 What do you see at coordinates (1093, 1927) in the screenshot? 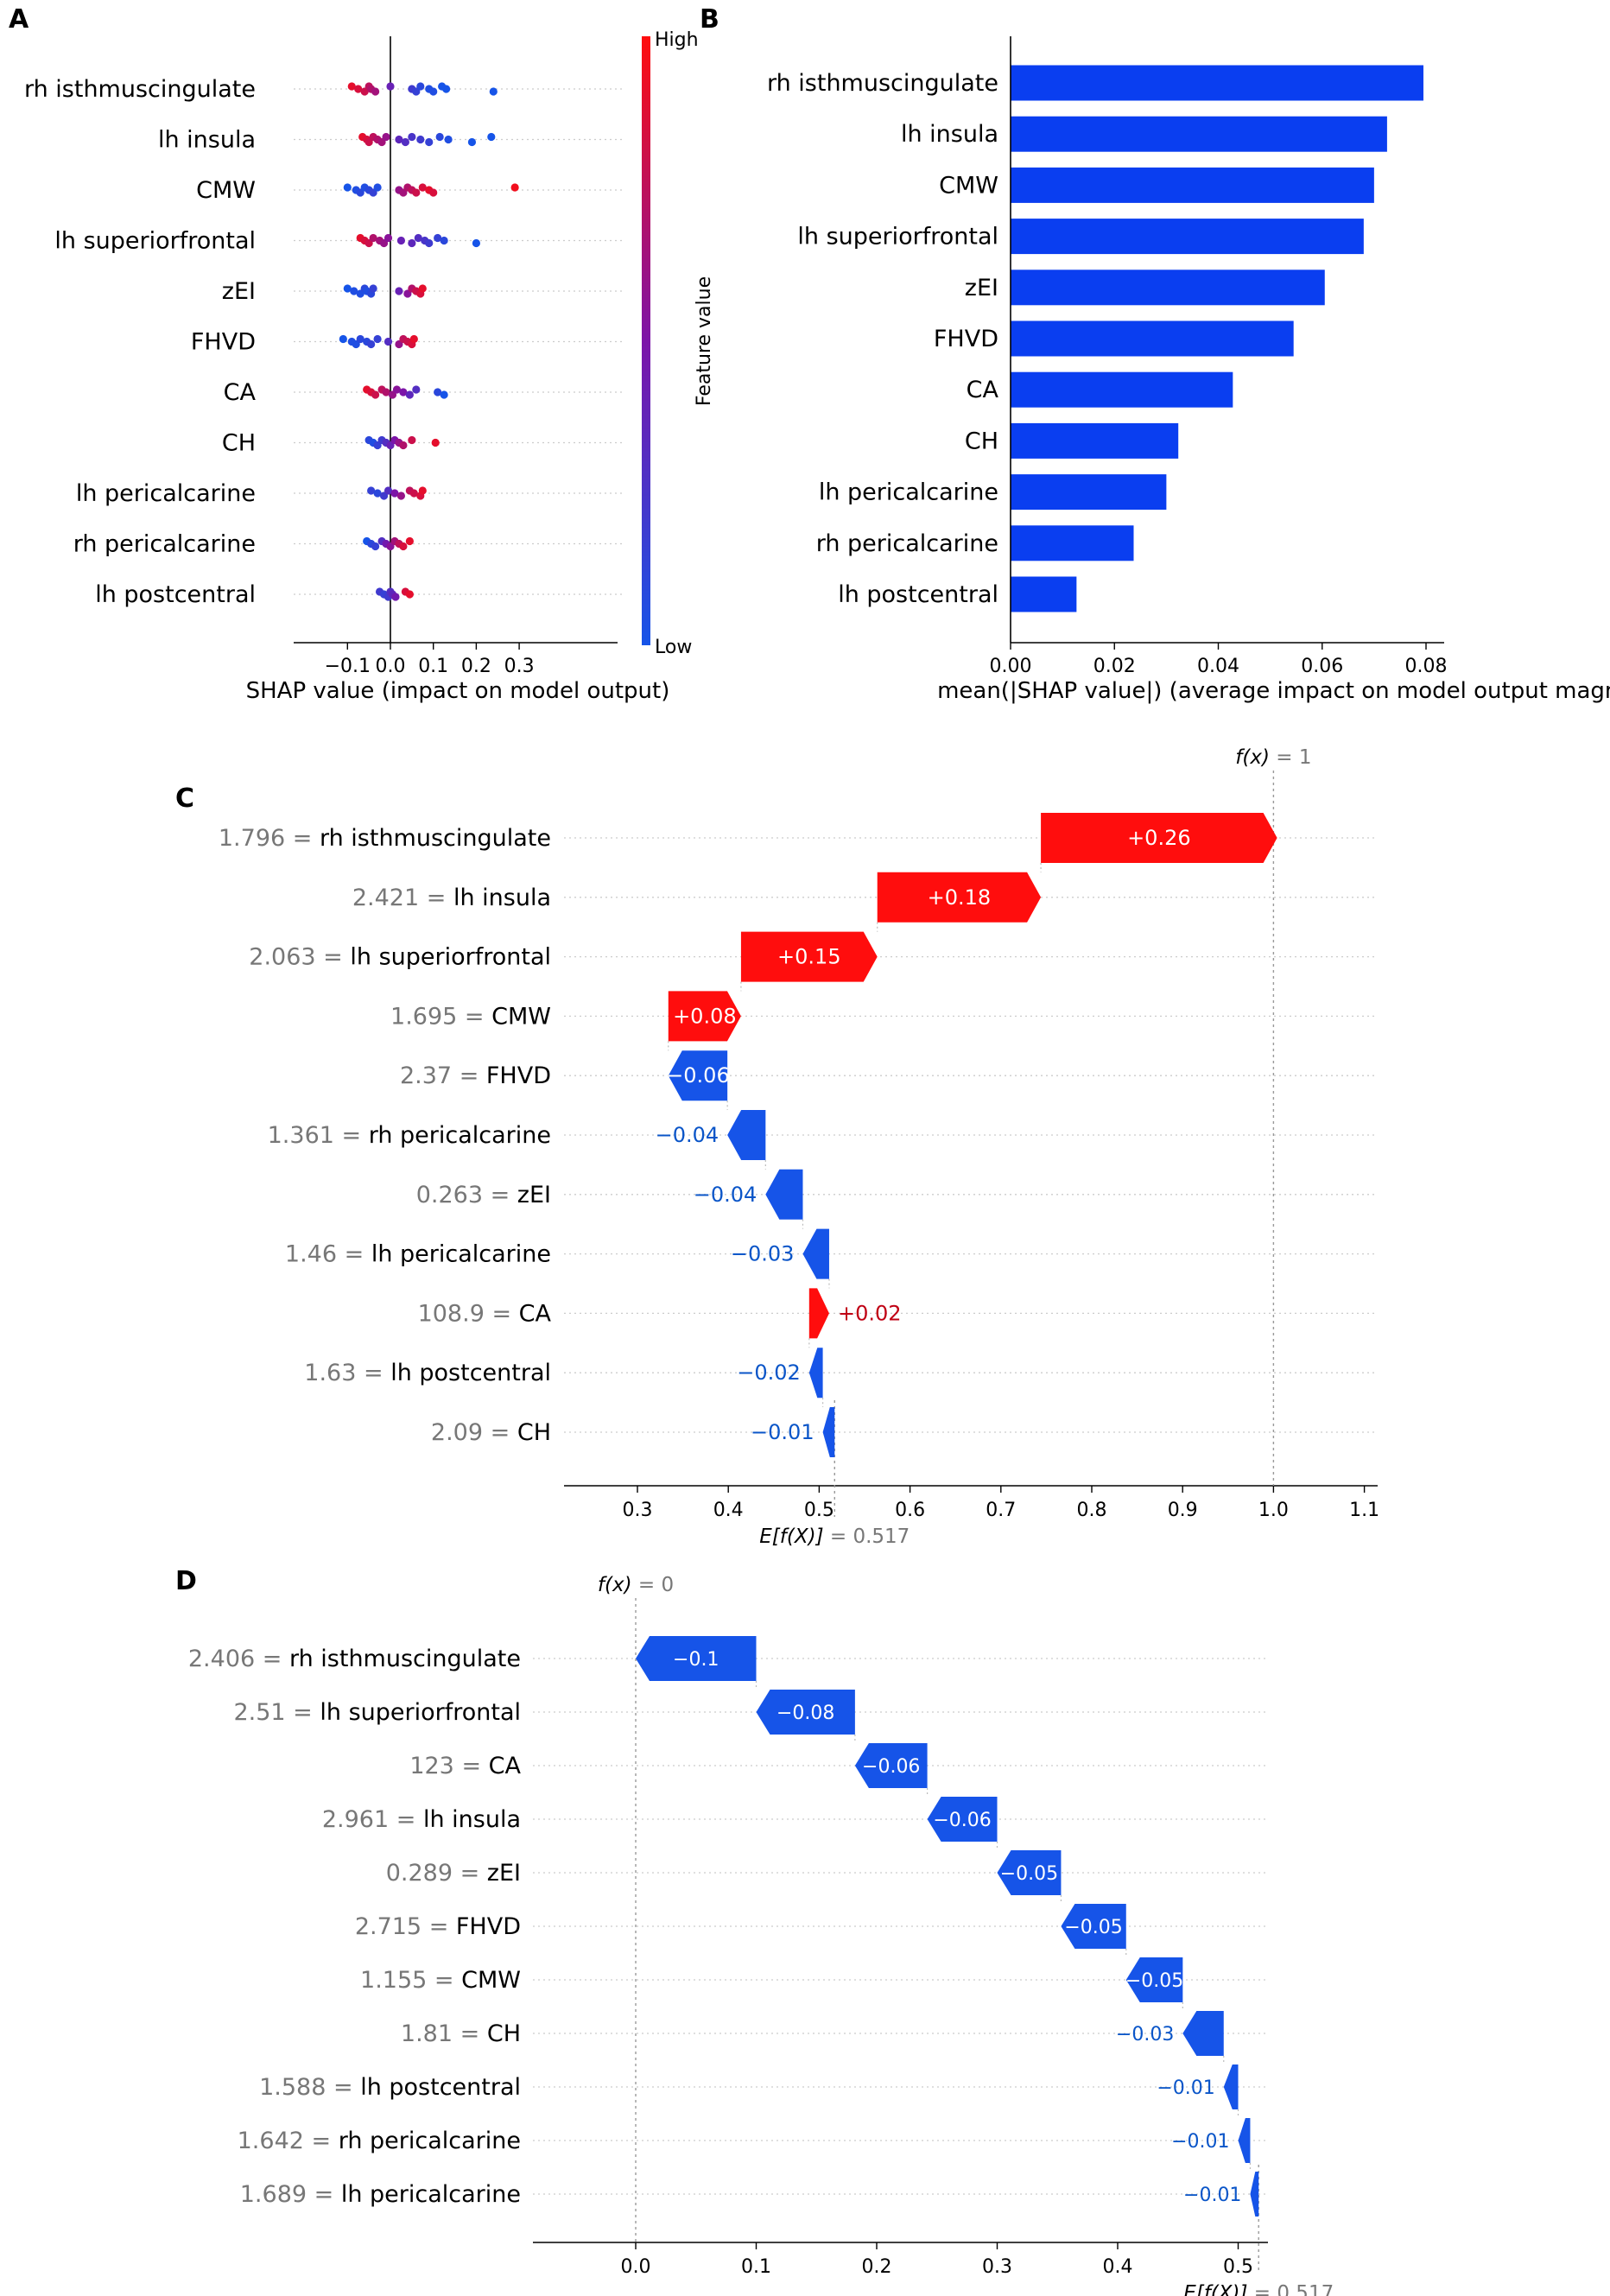
I see `d-bar-value-label: −0.05` at bounding box center [1093, 1927].